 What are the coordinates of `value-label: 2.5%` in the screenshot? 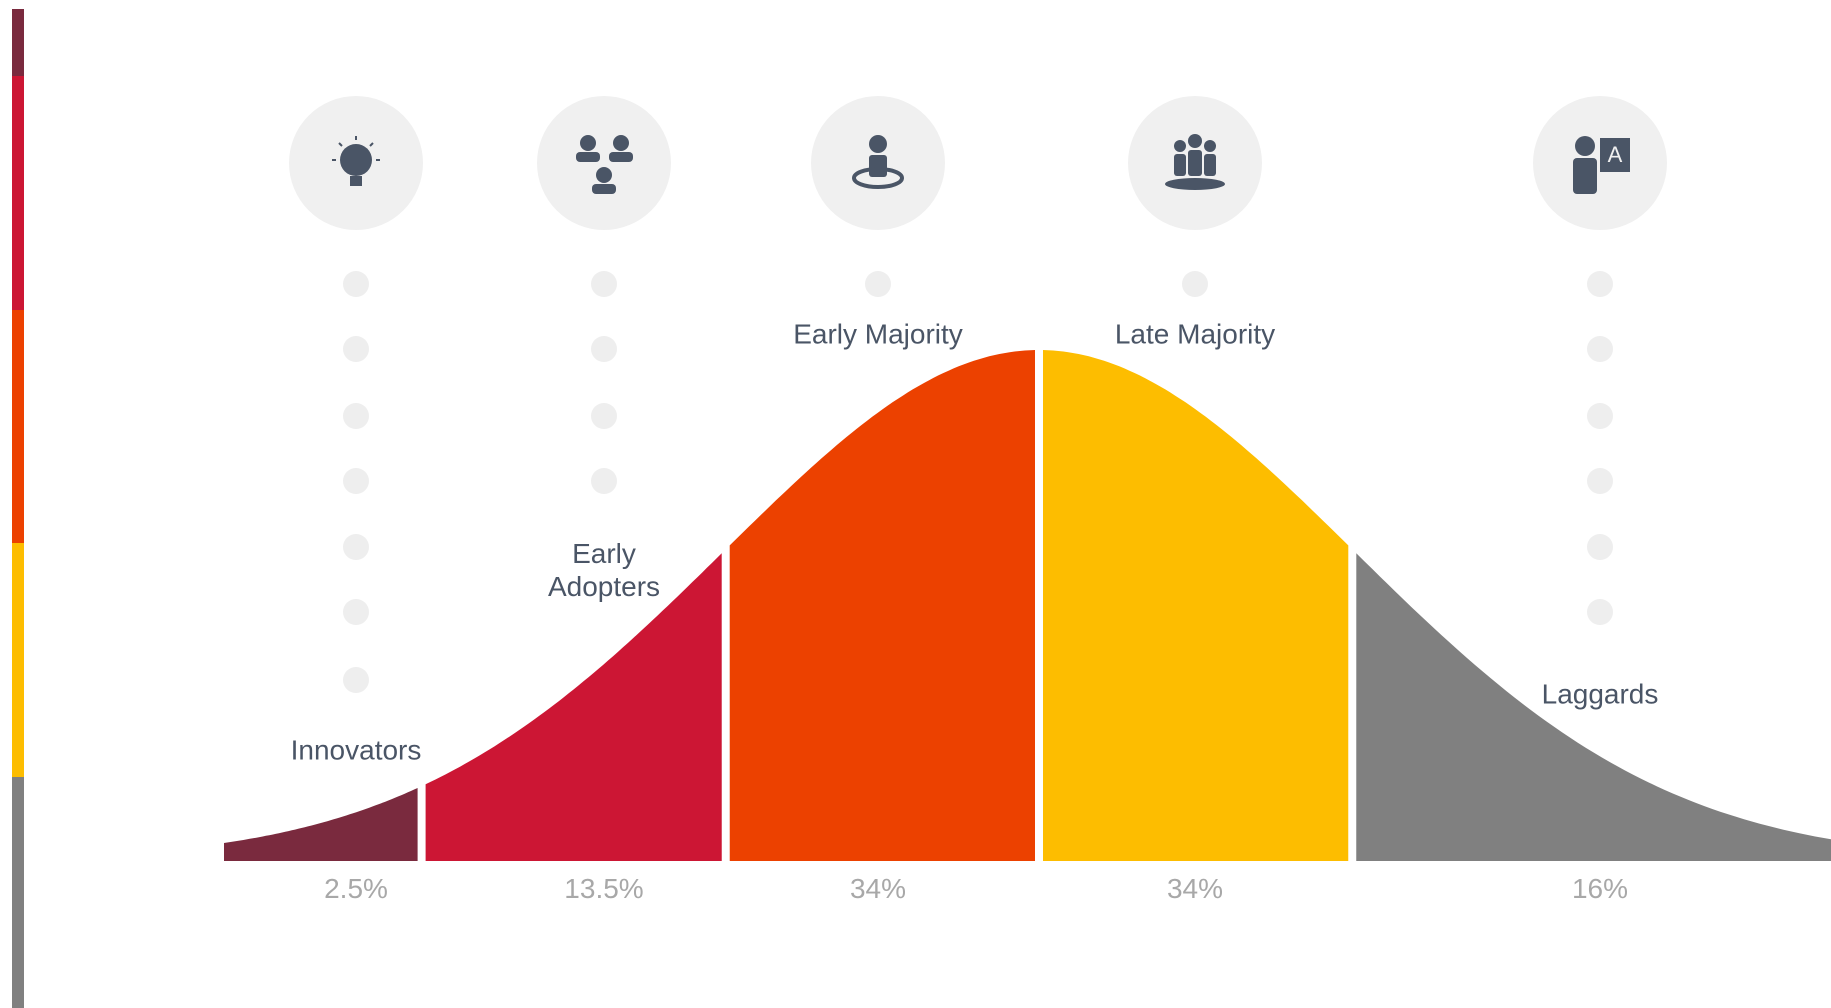 It's located at (356, 888).